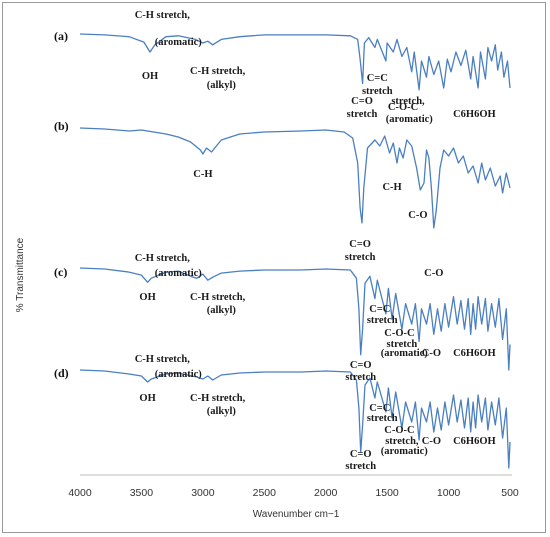 This screenshot has width=550, height=537. Describe the element at coordinates (431, 353) in the screenshot. I see `annotation-c-10: C-O` at that location.